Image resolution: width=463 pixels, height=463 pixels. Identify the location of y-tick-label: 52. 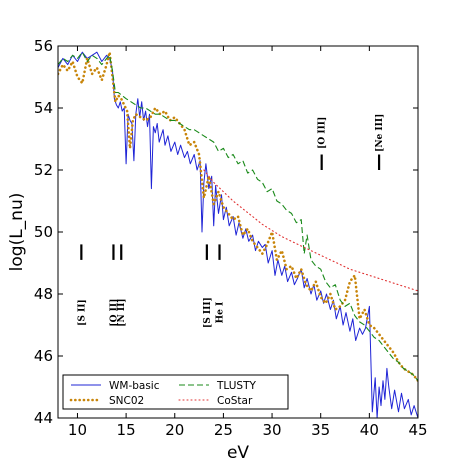
(43, 170).